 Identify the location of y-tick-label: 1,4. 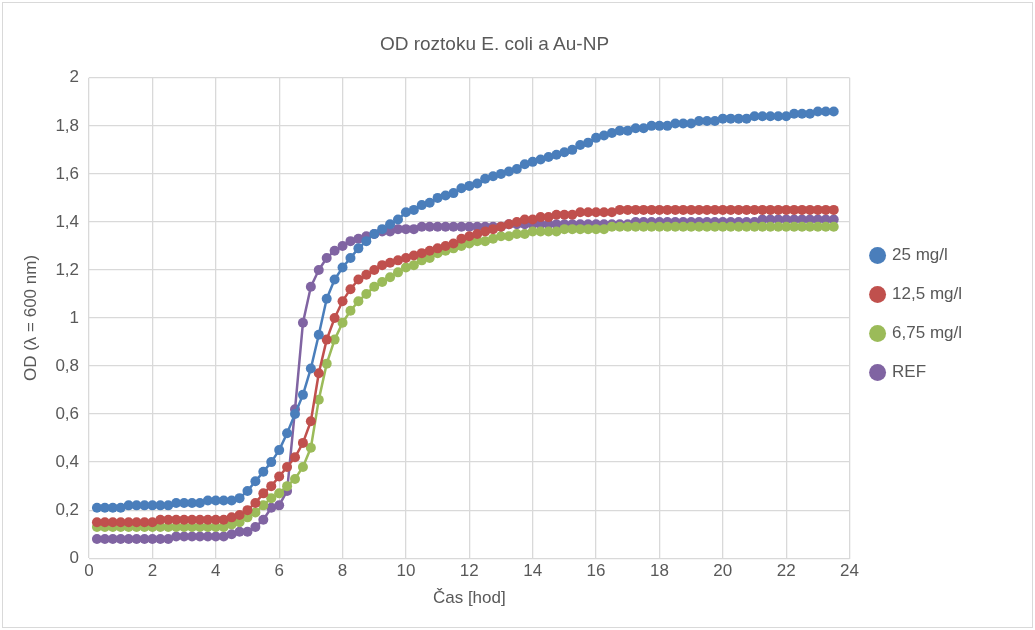
(67, 221).